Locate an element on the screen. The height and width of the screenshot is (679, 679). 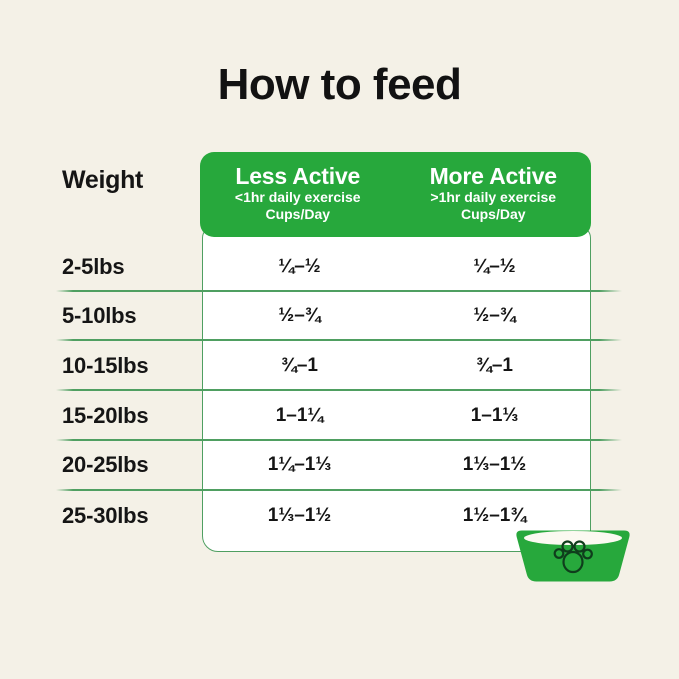
column-header-more-active: More Active >1hr daily exercise Cups/Day is located at coordinates (494, 194).